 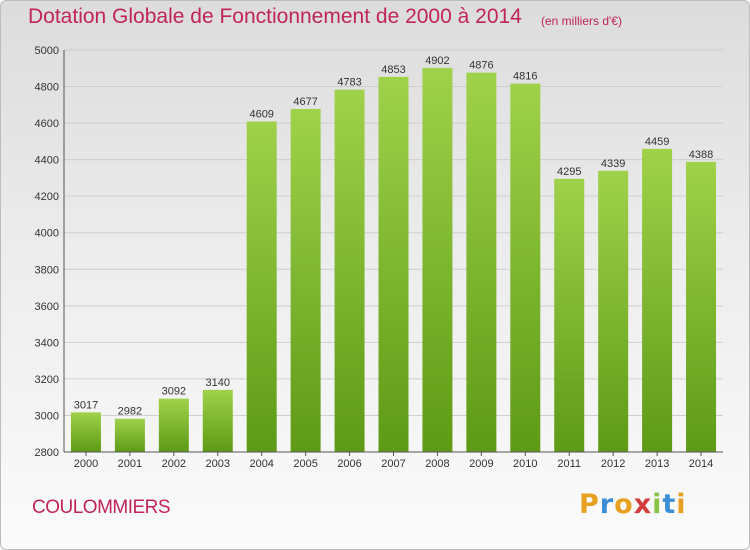 What do you see at coordinates (481, 464) in the screenshot?
I see `x-tick-label: 2009` at bounding box center [481, 464].